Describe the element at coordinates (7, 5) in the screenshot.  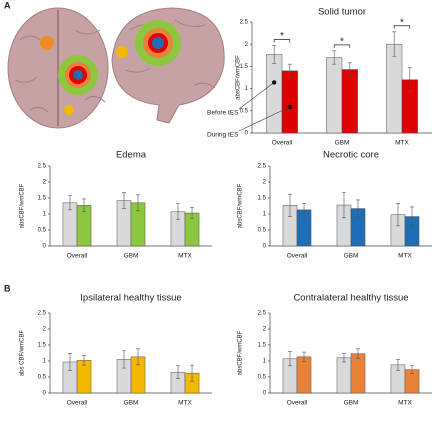
I see `panel-label: A` at that location.